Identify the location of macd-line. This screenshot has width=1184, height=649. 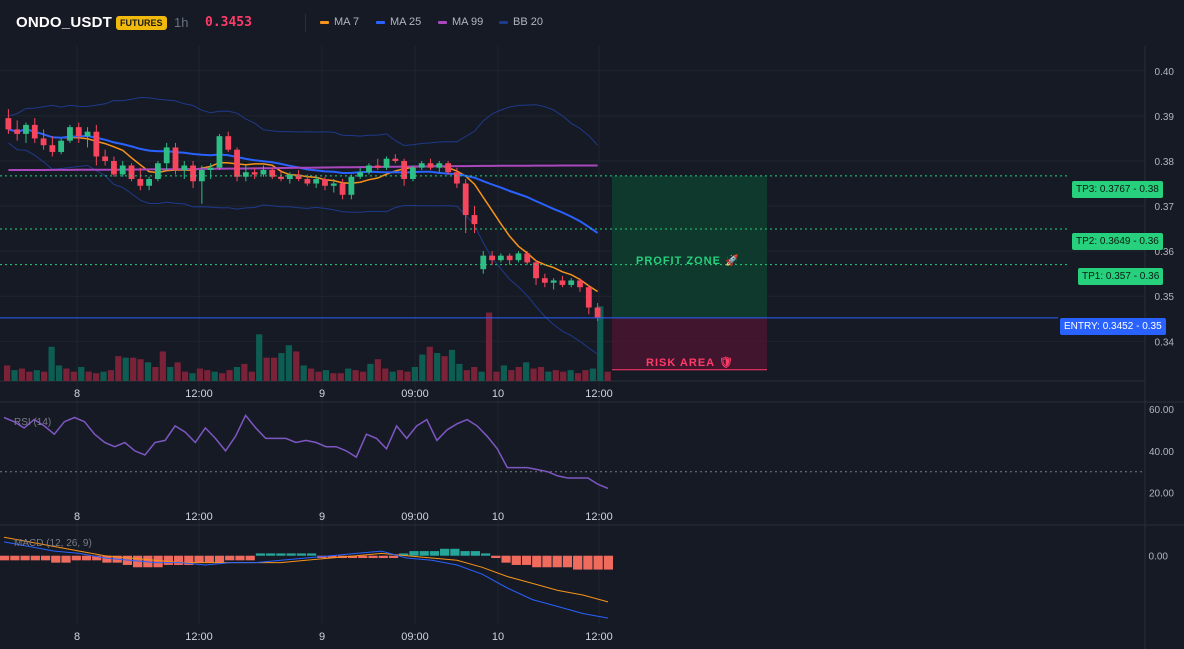
(306, 580).